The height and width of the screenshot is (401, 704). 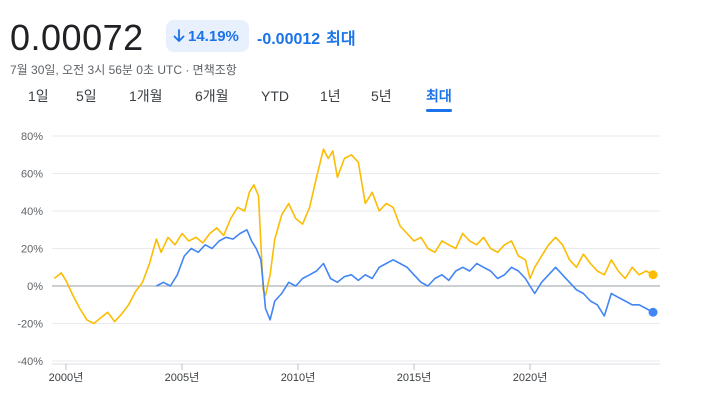 I want to click on y-tick-label: -40%, so click(x=30, y=362).